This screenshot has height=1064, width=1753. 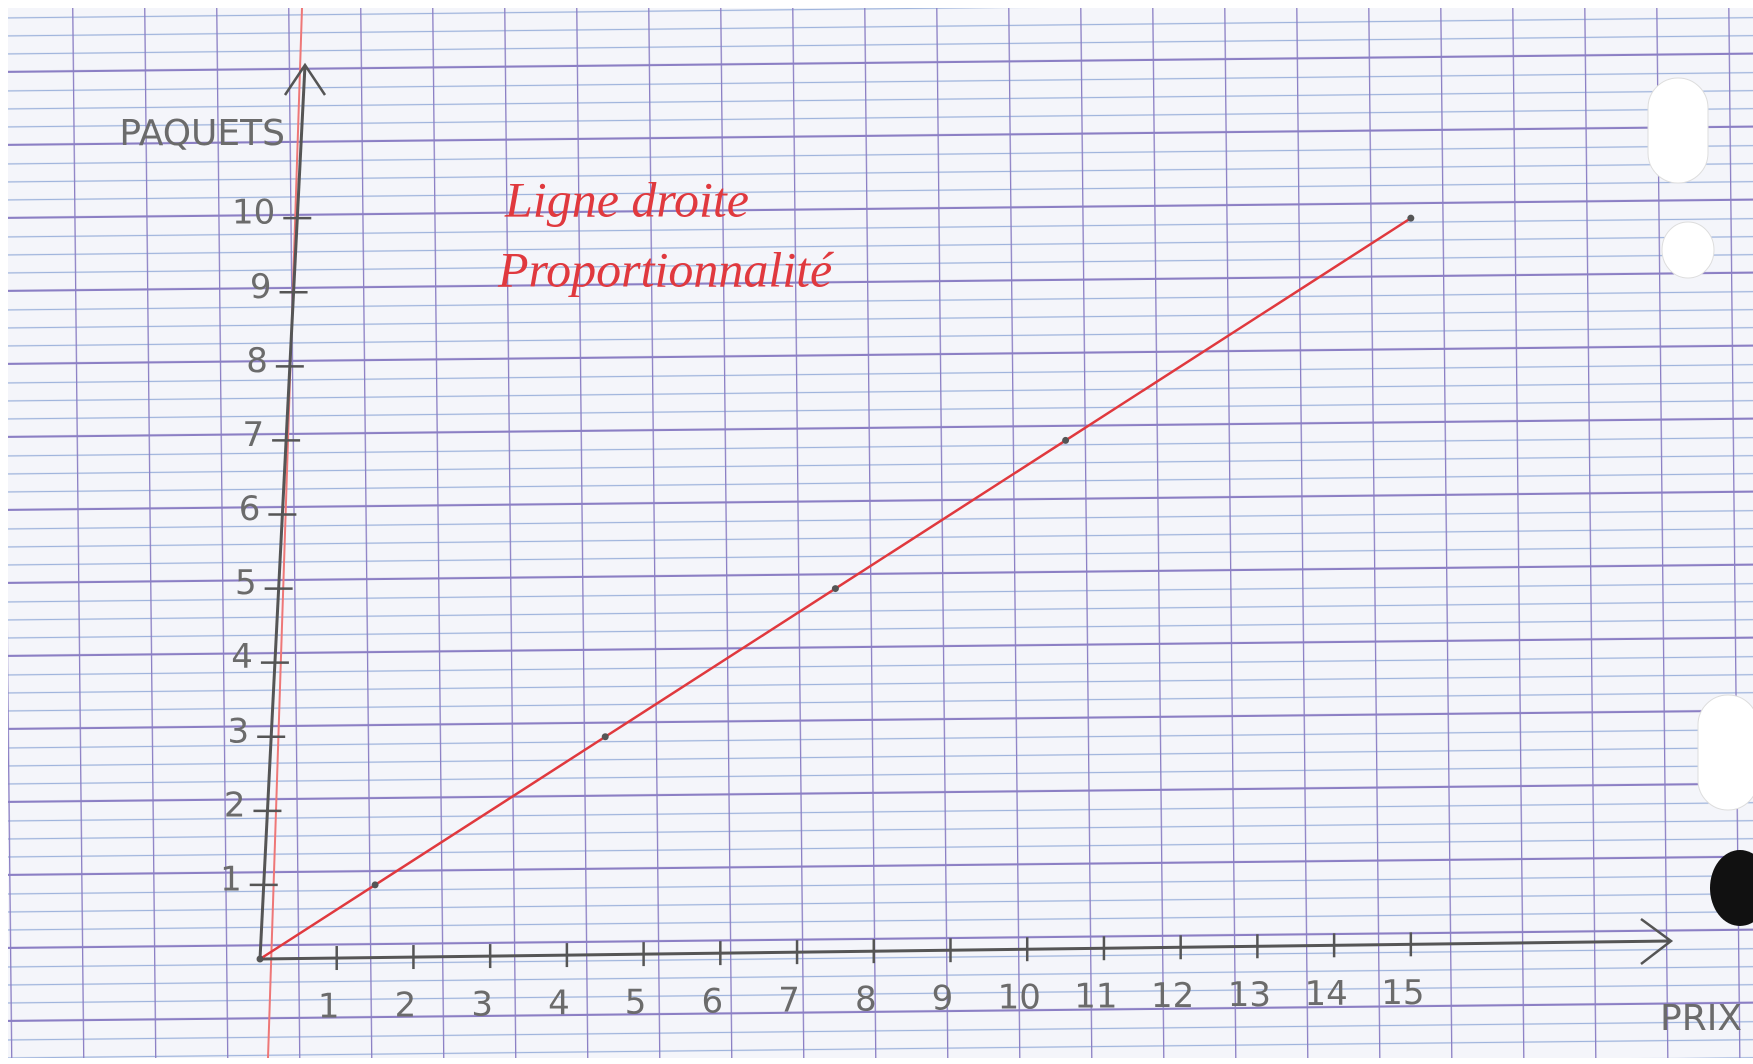 I want to click on x-tick-label: 8, so click(x=866, y=1000).